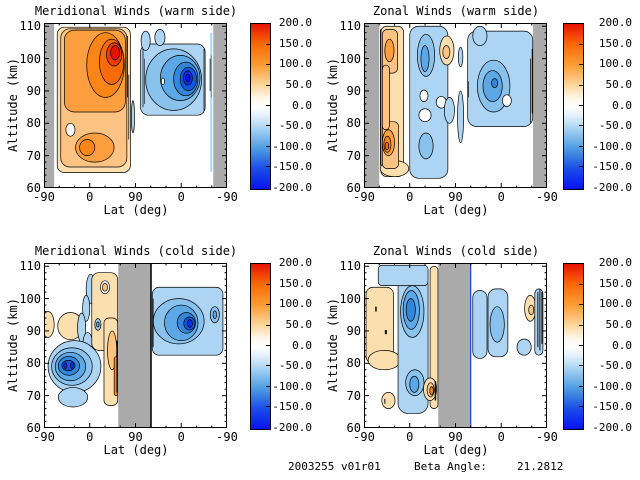 Image resolution: width=640 pixels, height=480 pixels. I want to click on panel-title: Zonal Winds (cold side), so click(456, 251).